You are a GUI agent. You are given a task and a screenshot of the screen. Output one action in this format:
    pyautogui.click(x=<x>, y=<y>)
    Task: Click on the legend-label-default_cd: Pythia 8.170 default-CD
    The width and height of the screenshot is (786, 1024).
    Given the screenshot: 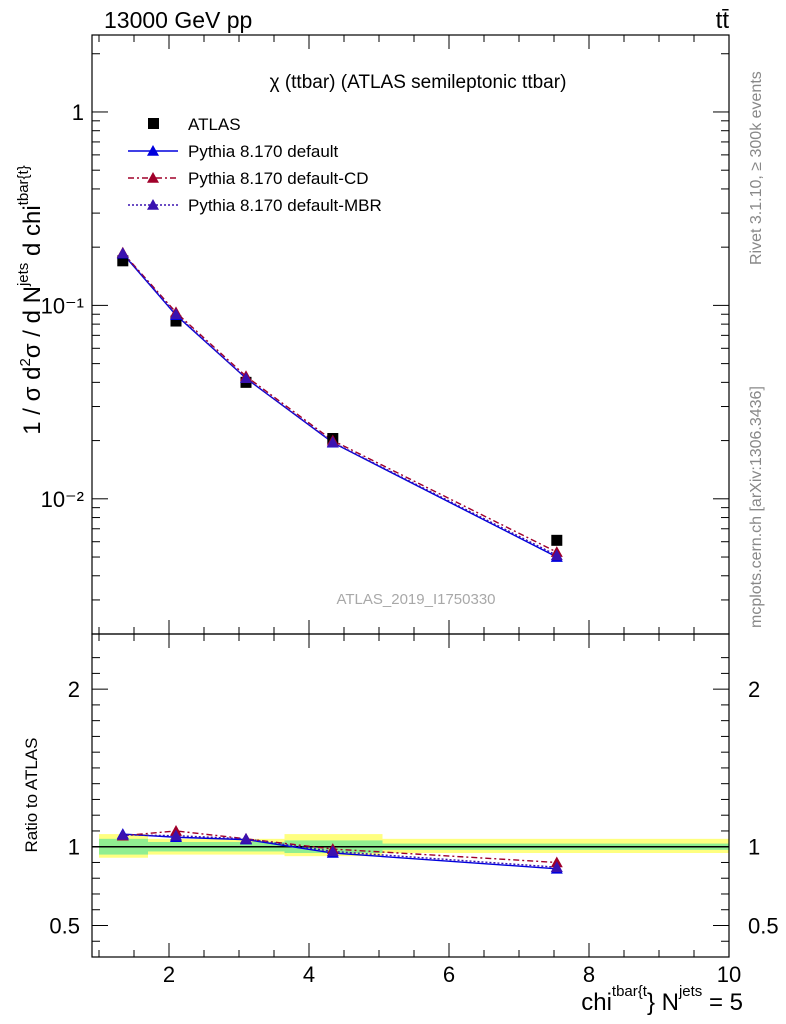 What is the action you would take?
    pyautogui.click(x=278, y=178)
    